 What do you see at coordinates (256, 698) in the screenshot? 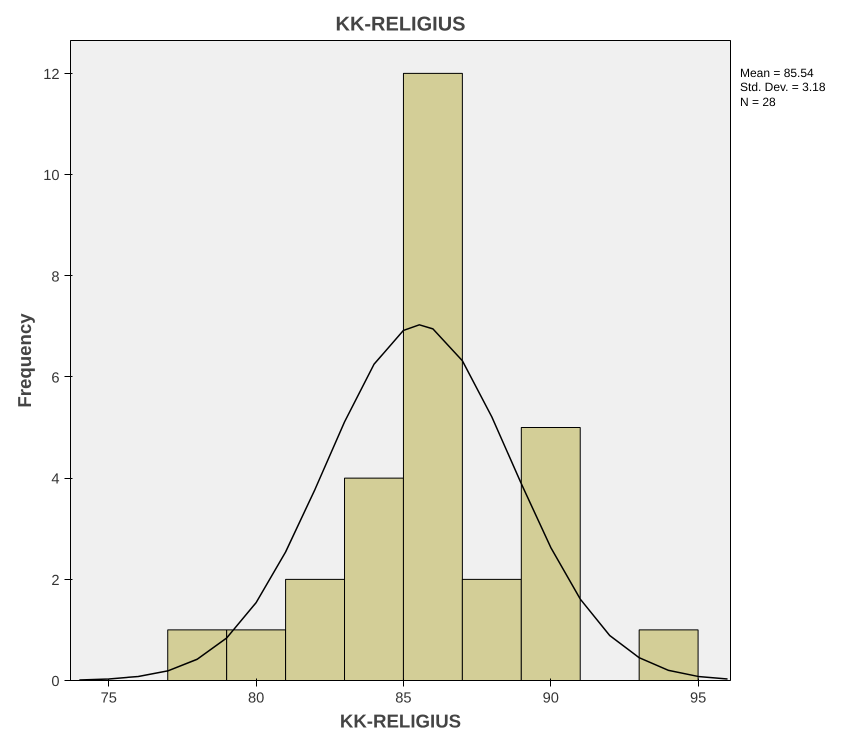
I see `x-tick-label: 80` at bounding box center [256, 698].